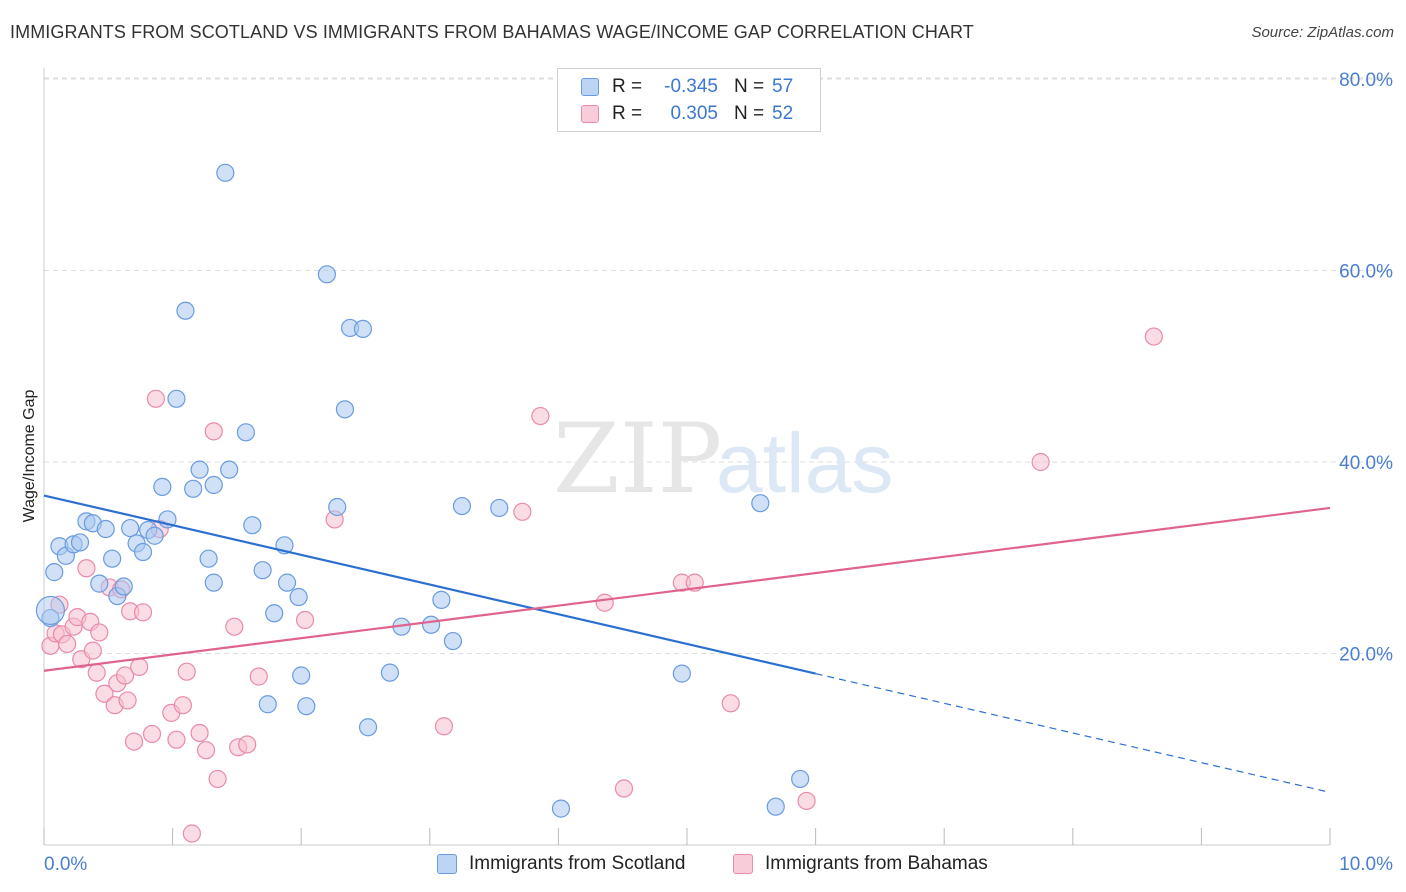  Describe the element at coordinates (876, 863) in the screenshot. I see `legend-label: Immigrants from Bahamas` at that location.